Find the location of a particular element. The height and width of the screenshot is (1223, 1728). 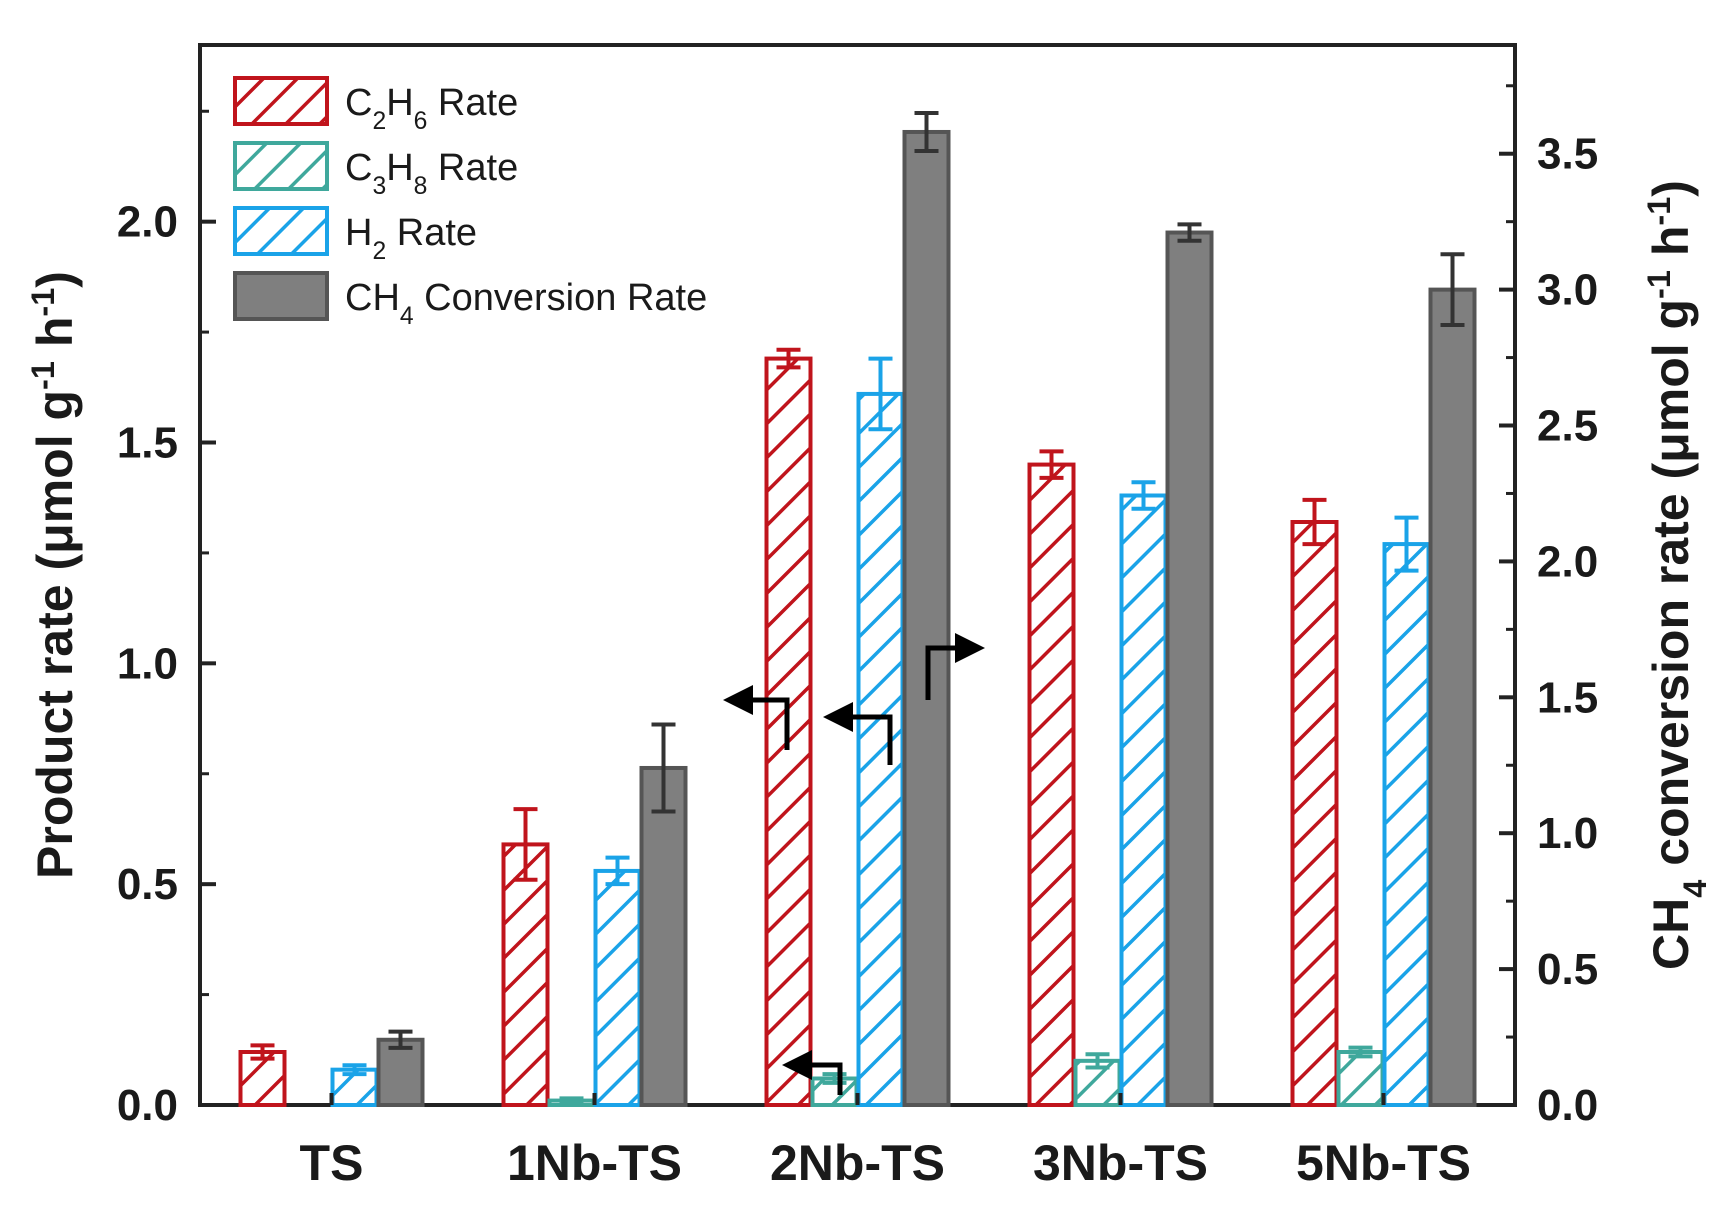

arrow-c3h8-to-left-axis is located at coordinates (812, 1072).